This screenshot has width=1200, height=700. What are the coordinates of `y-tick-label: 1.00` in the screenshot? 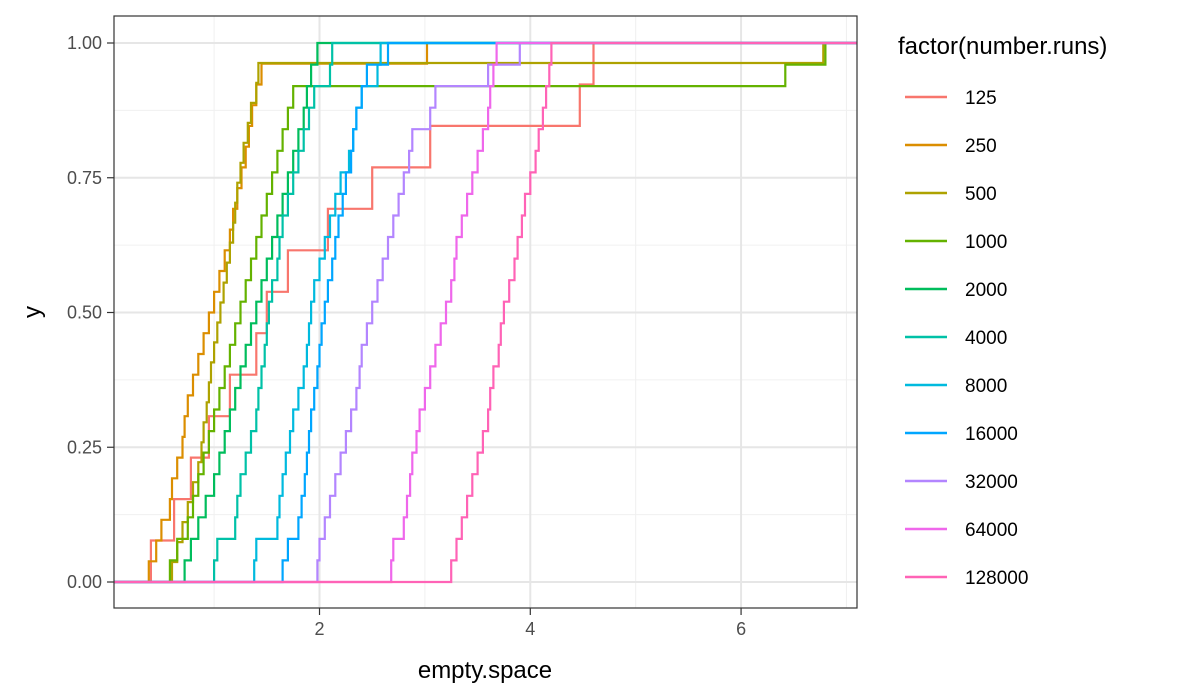 It's located at (84, 43).